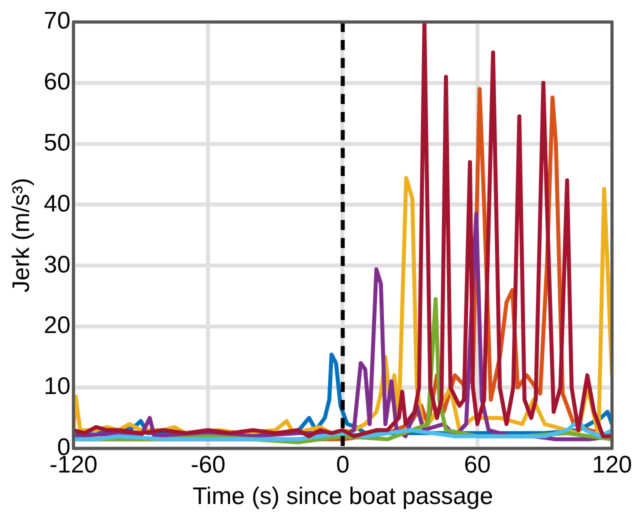  I want to click on y-tick-label: 40, so click(57, 204).